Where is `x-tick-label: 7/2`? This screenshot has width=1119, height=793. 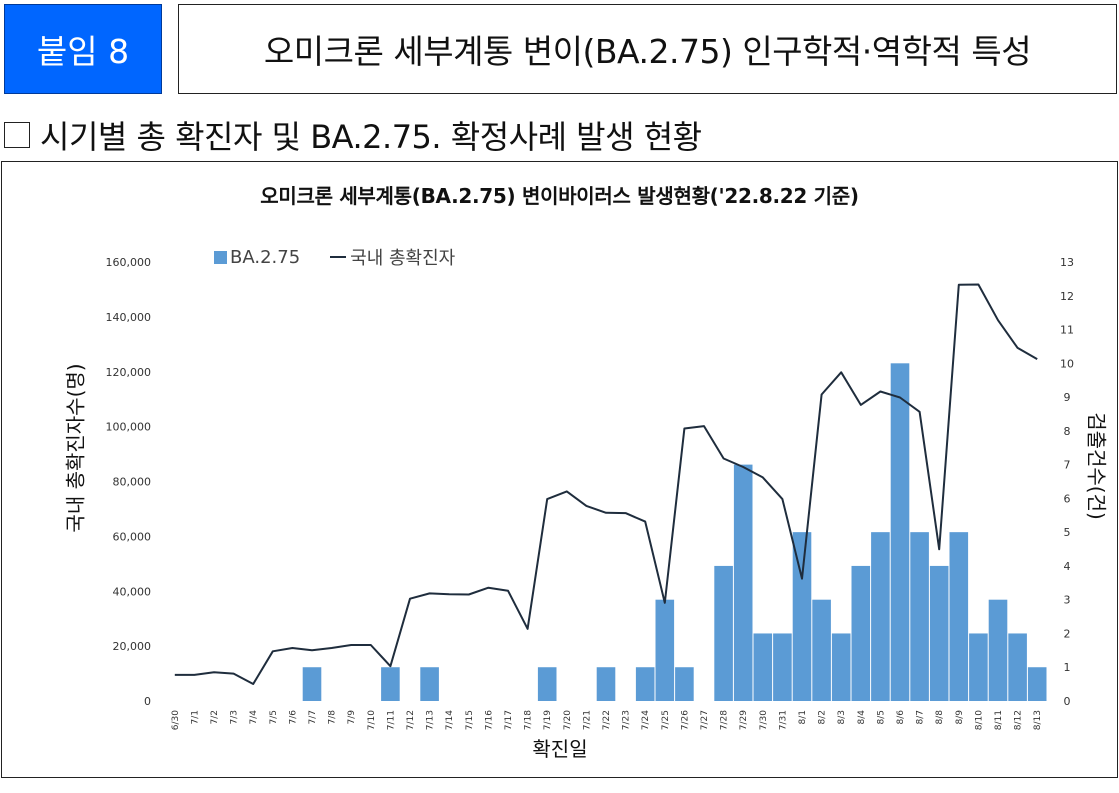
x-tick-label: 7/2 is located at coordinates (215, 717).